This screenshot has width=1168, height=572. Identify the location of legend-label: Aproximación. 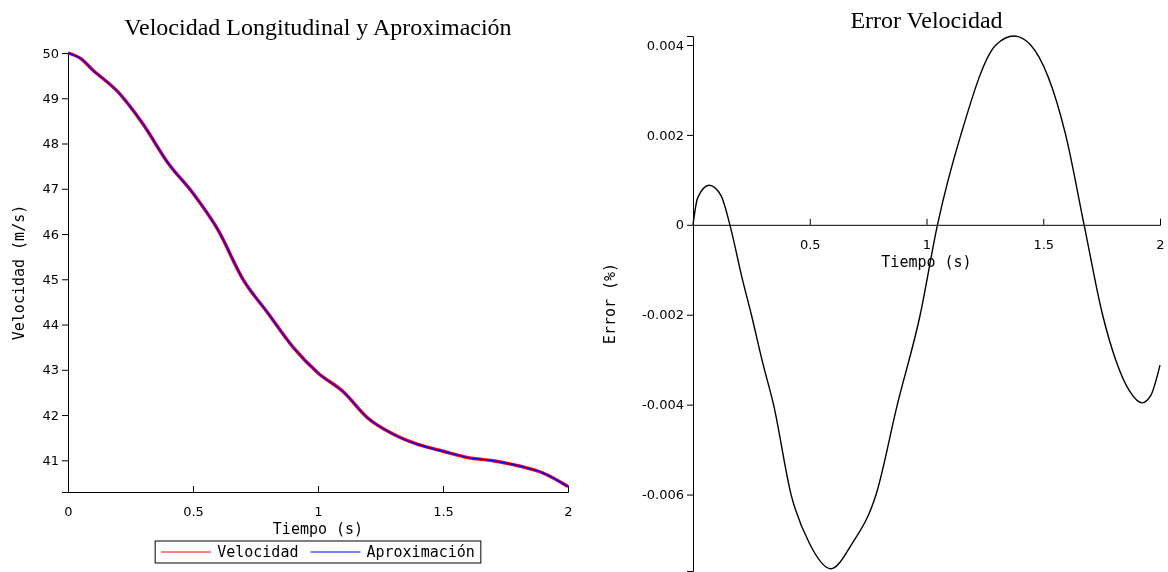
(420, 552).